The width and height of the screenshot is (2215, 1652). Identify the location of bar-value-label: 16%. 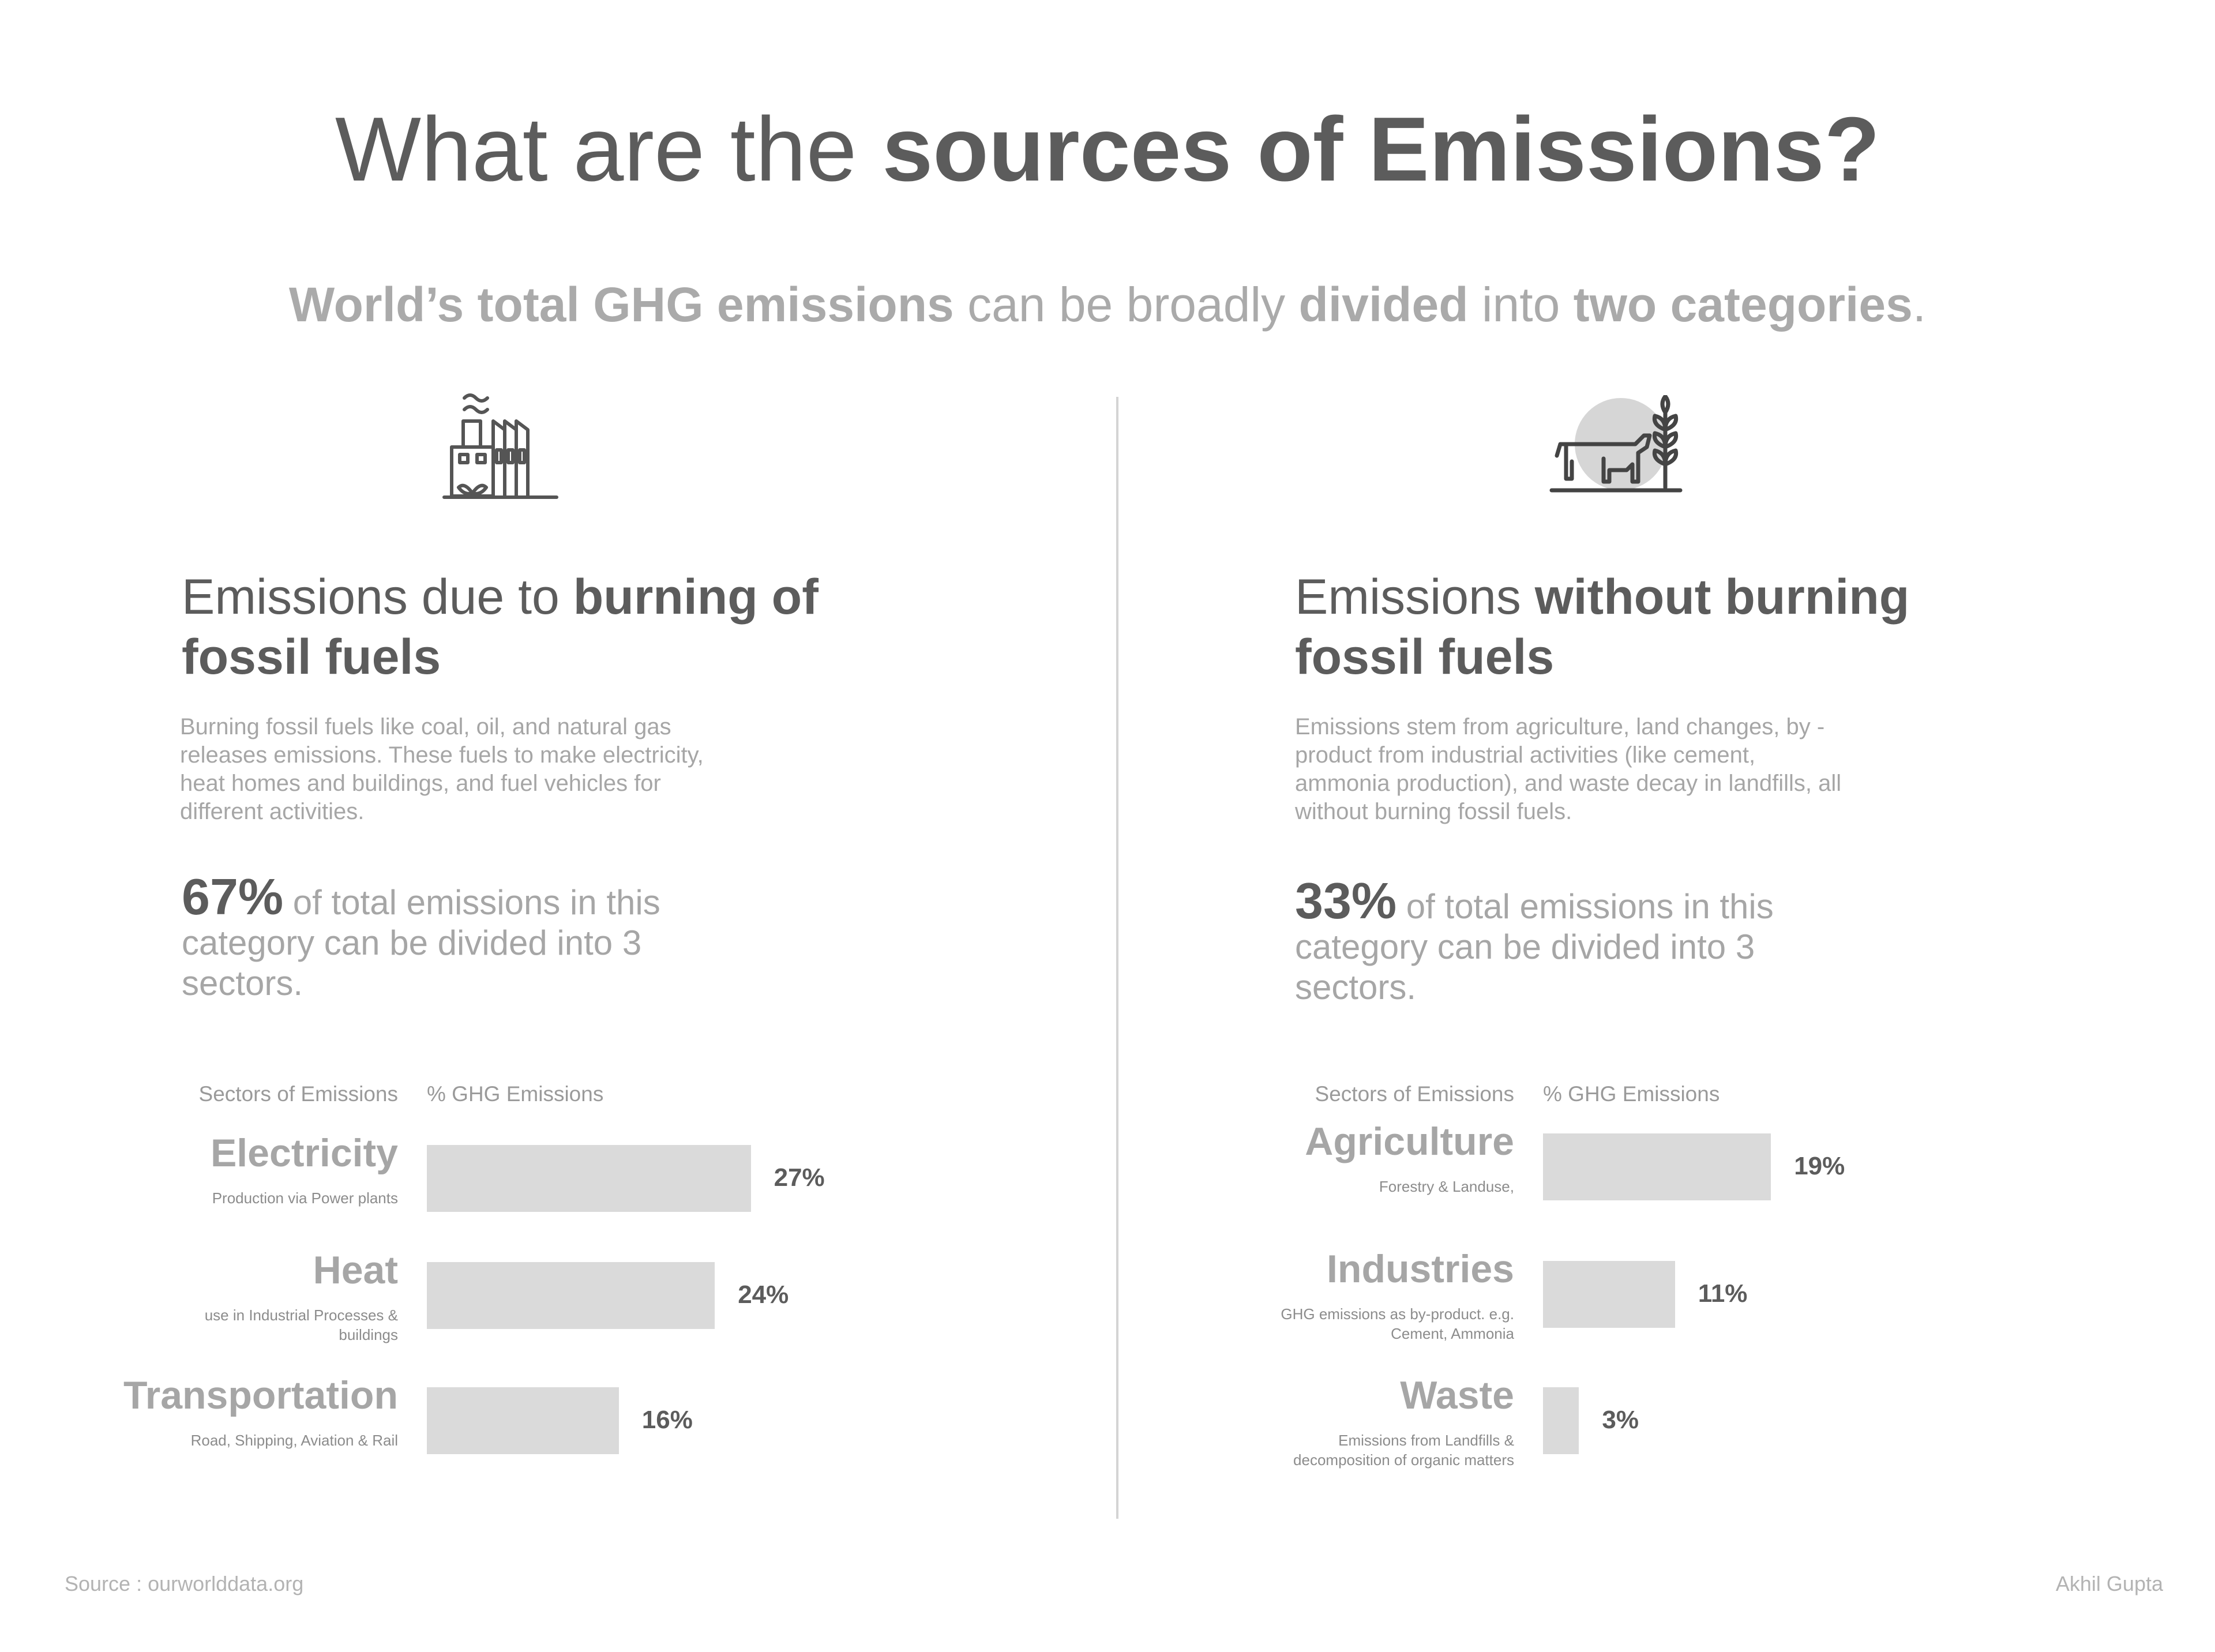
(667, 1420).